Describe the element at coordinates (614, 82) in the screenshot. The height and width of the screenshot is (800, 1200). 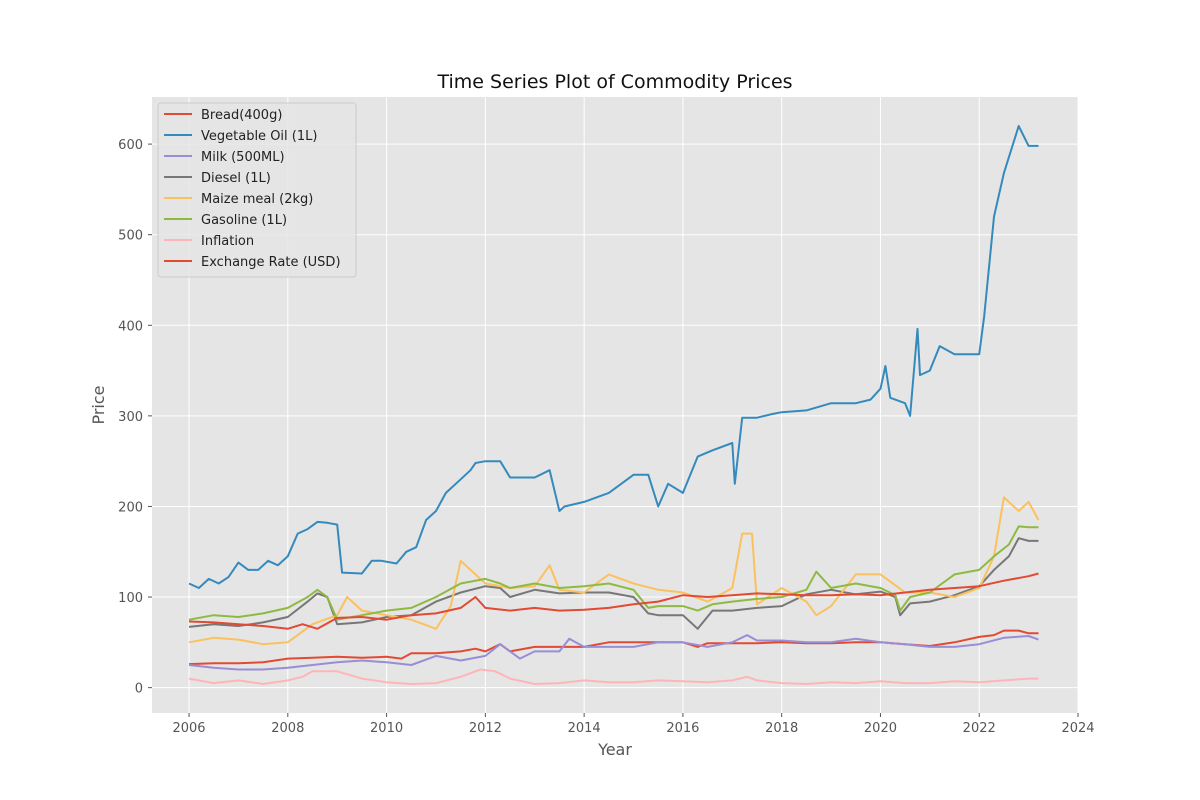
I see `chart-title: Time Series Plot of Commodity Prices` at that location.